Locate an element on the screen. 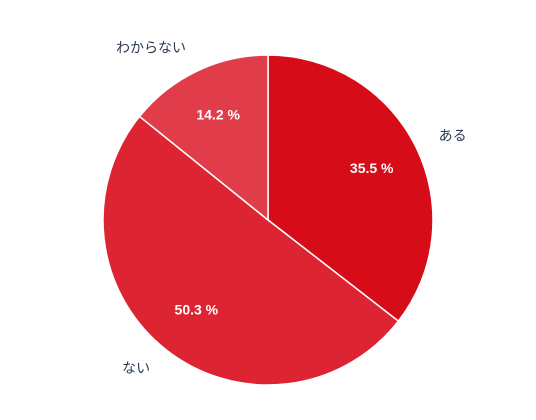 This screenshot has width=536, height=420. slice-value-label: 14.2 % is located at coordinates (218, 115).